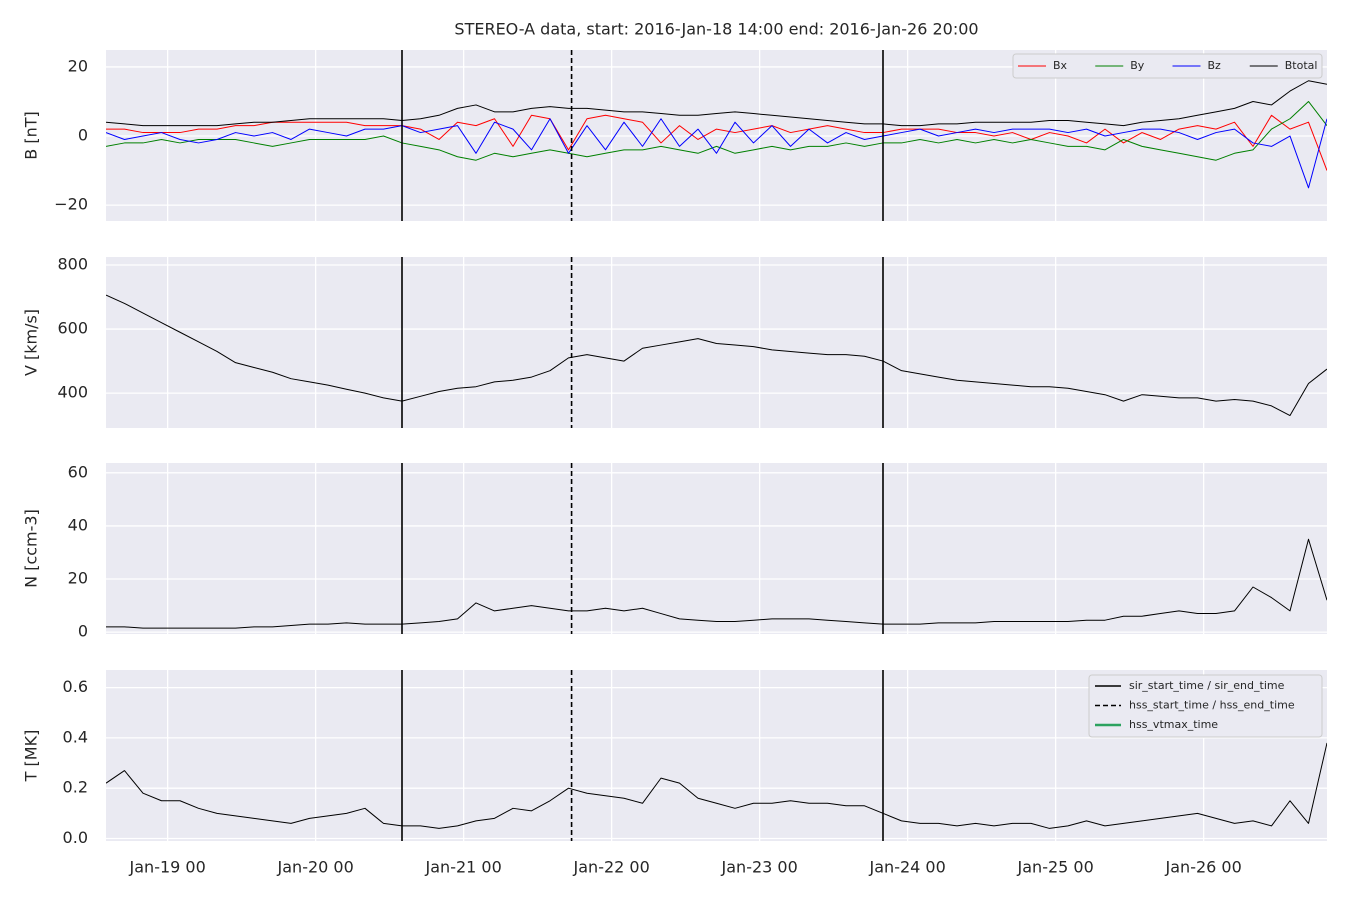  I want to click on y-tick-label: −20, so click(71, 204).